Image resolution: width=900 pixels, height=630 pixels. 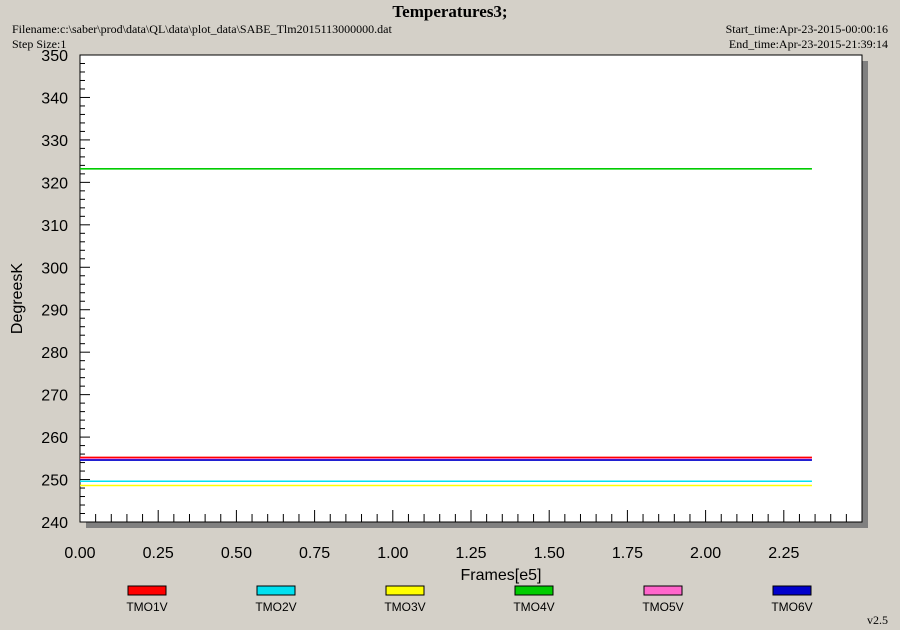 What do you see at coordinates (783, 553) in the screenshot?
I see `x-tick-label: 2.25` at bounding box center [783, 553].